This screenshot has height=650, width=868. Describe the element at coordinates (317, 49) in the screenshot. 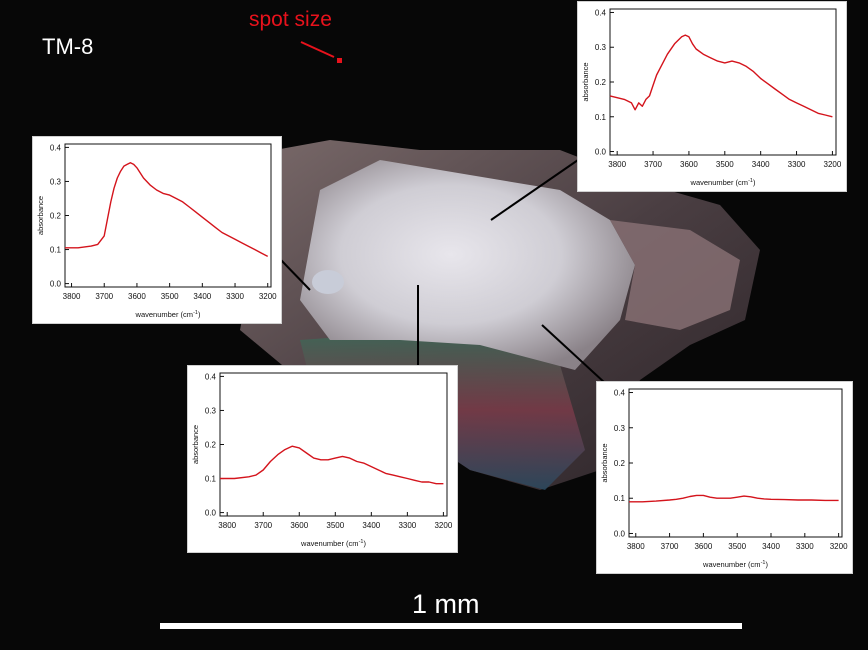

I see `spot-pointer` at that location.